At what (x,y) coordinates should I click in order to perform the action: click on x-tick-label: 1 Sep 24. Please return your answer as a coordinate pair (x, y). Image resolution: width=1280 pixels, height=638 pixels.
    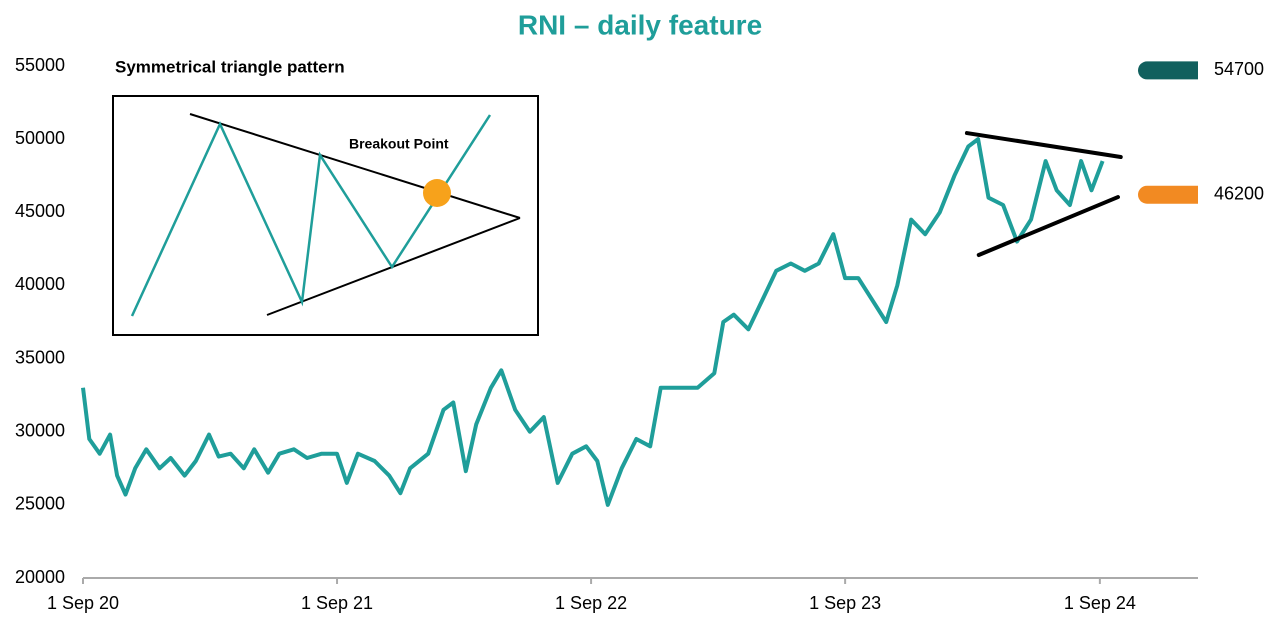
    Looking at the image, I should click on (1100, 603).